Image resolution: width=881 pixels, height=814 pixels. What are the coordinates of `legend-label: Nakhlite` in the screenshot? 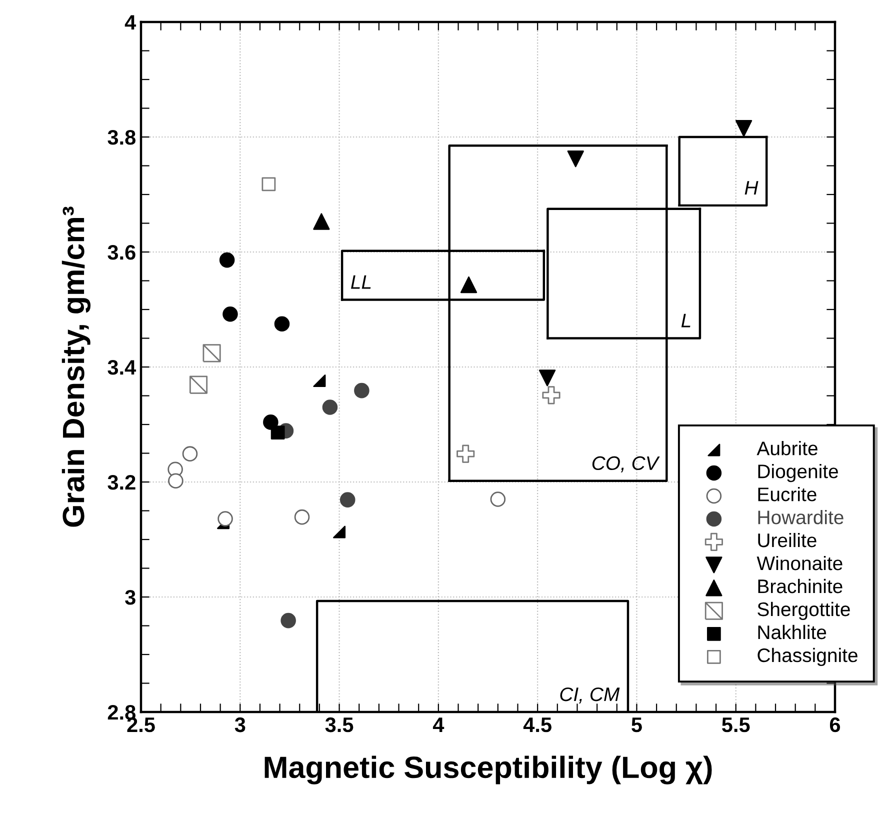 It's located at (792, 632).